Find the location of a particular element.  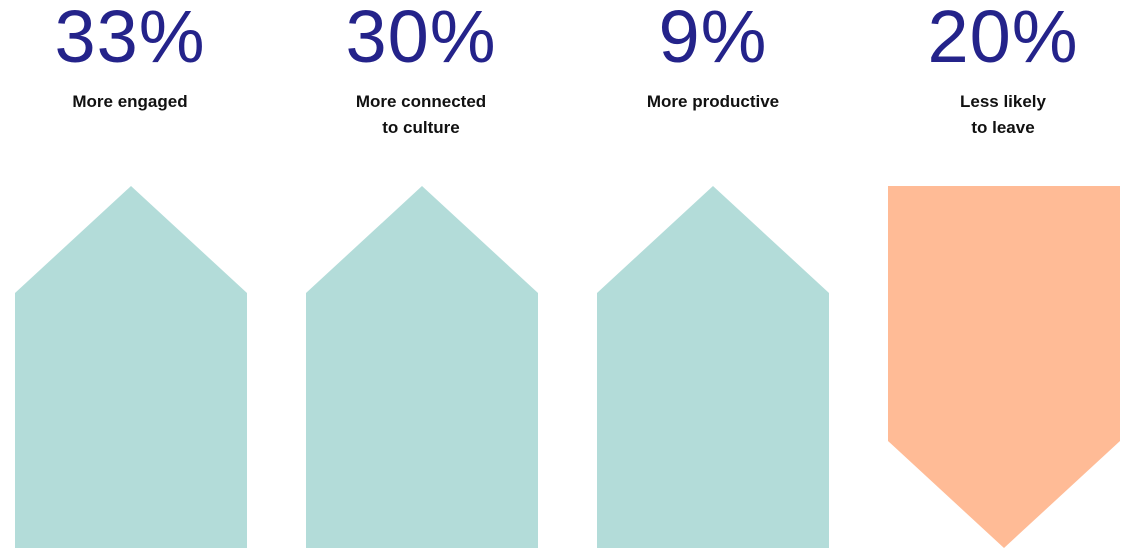

down-arrow-fill is located at coordinates (1004, 367).